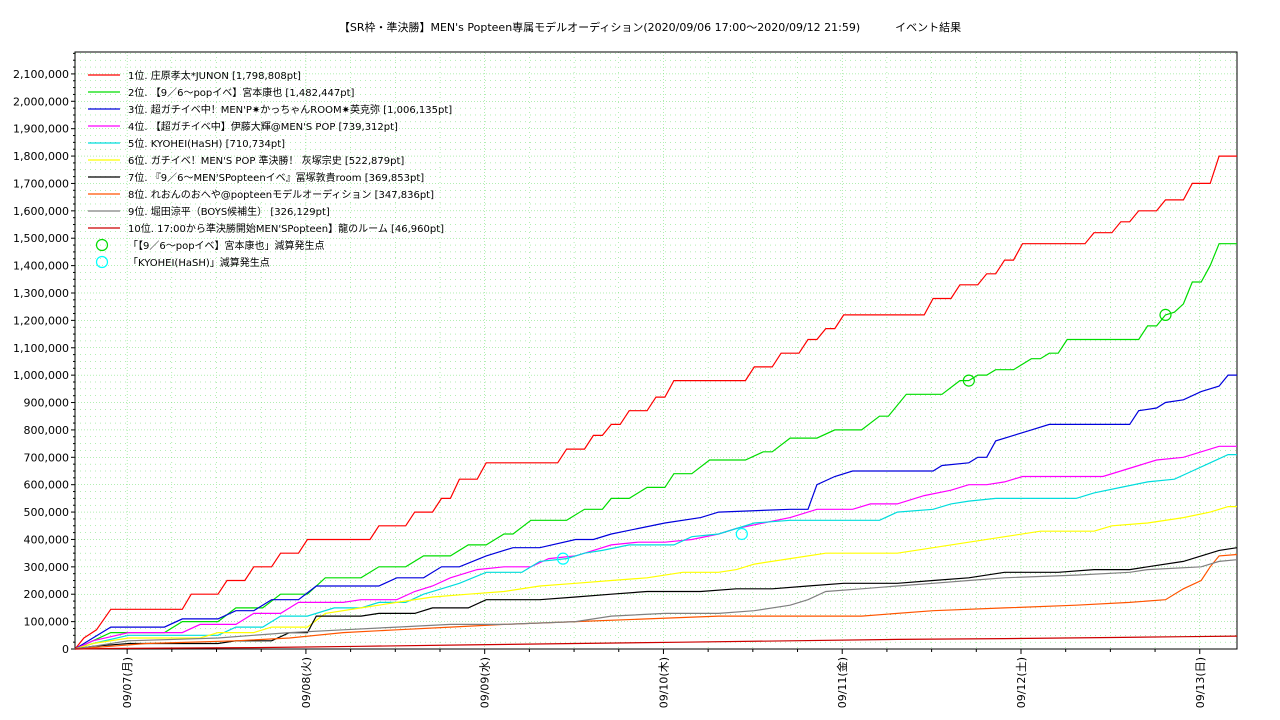  What do you see at coordinates (263, 126) in the screenshot?
I see `legend-item-label: 4位. 【超ガチイベ中】伊藤大輝@MEN'S POP [739,312pt]` at bounding box center [263, 126].